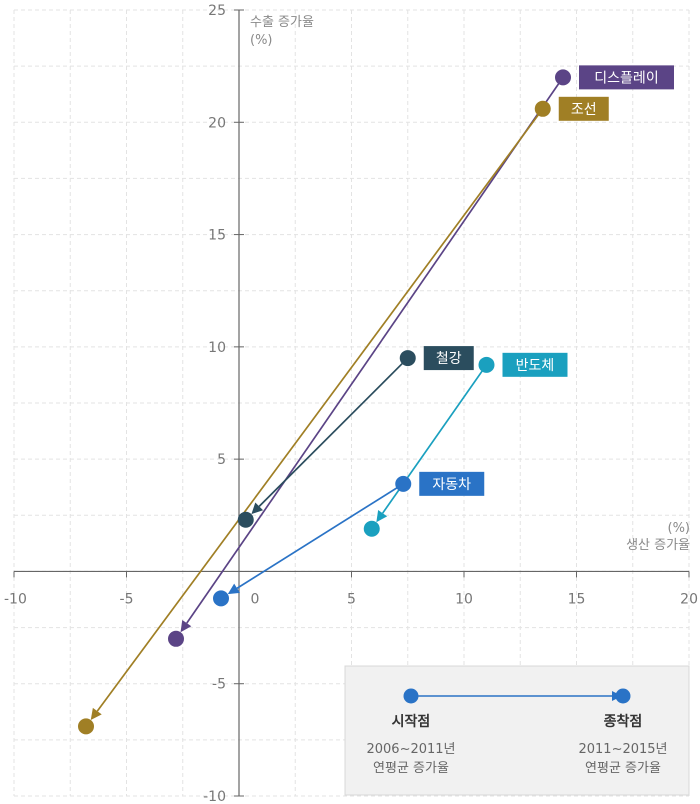 The image size is (700, 804). Describe the element at coordinates (410, 749) in the screenshot. I see `legend-start-period: 2006~2011년` at that location.